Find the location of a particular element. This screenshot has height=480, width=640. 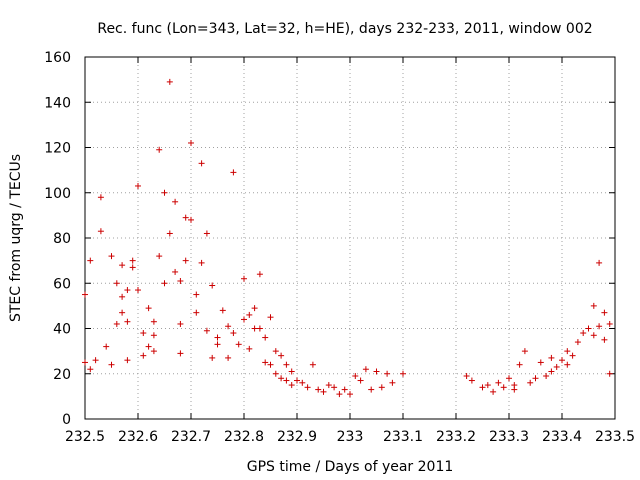

y-tick-label: 160 is located at coordinates (57, 58).